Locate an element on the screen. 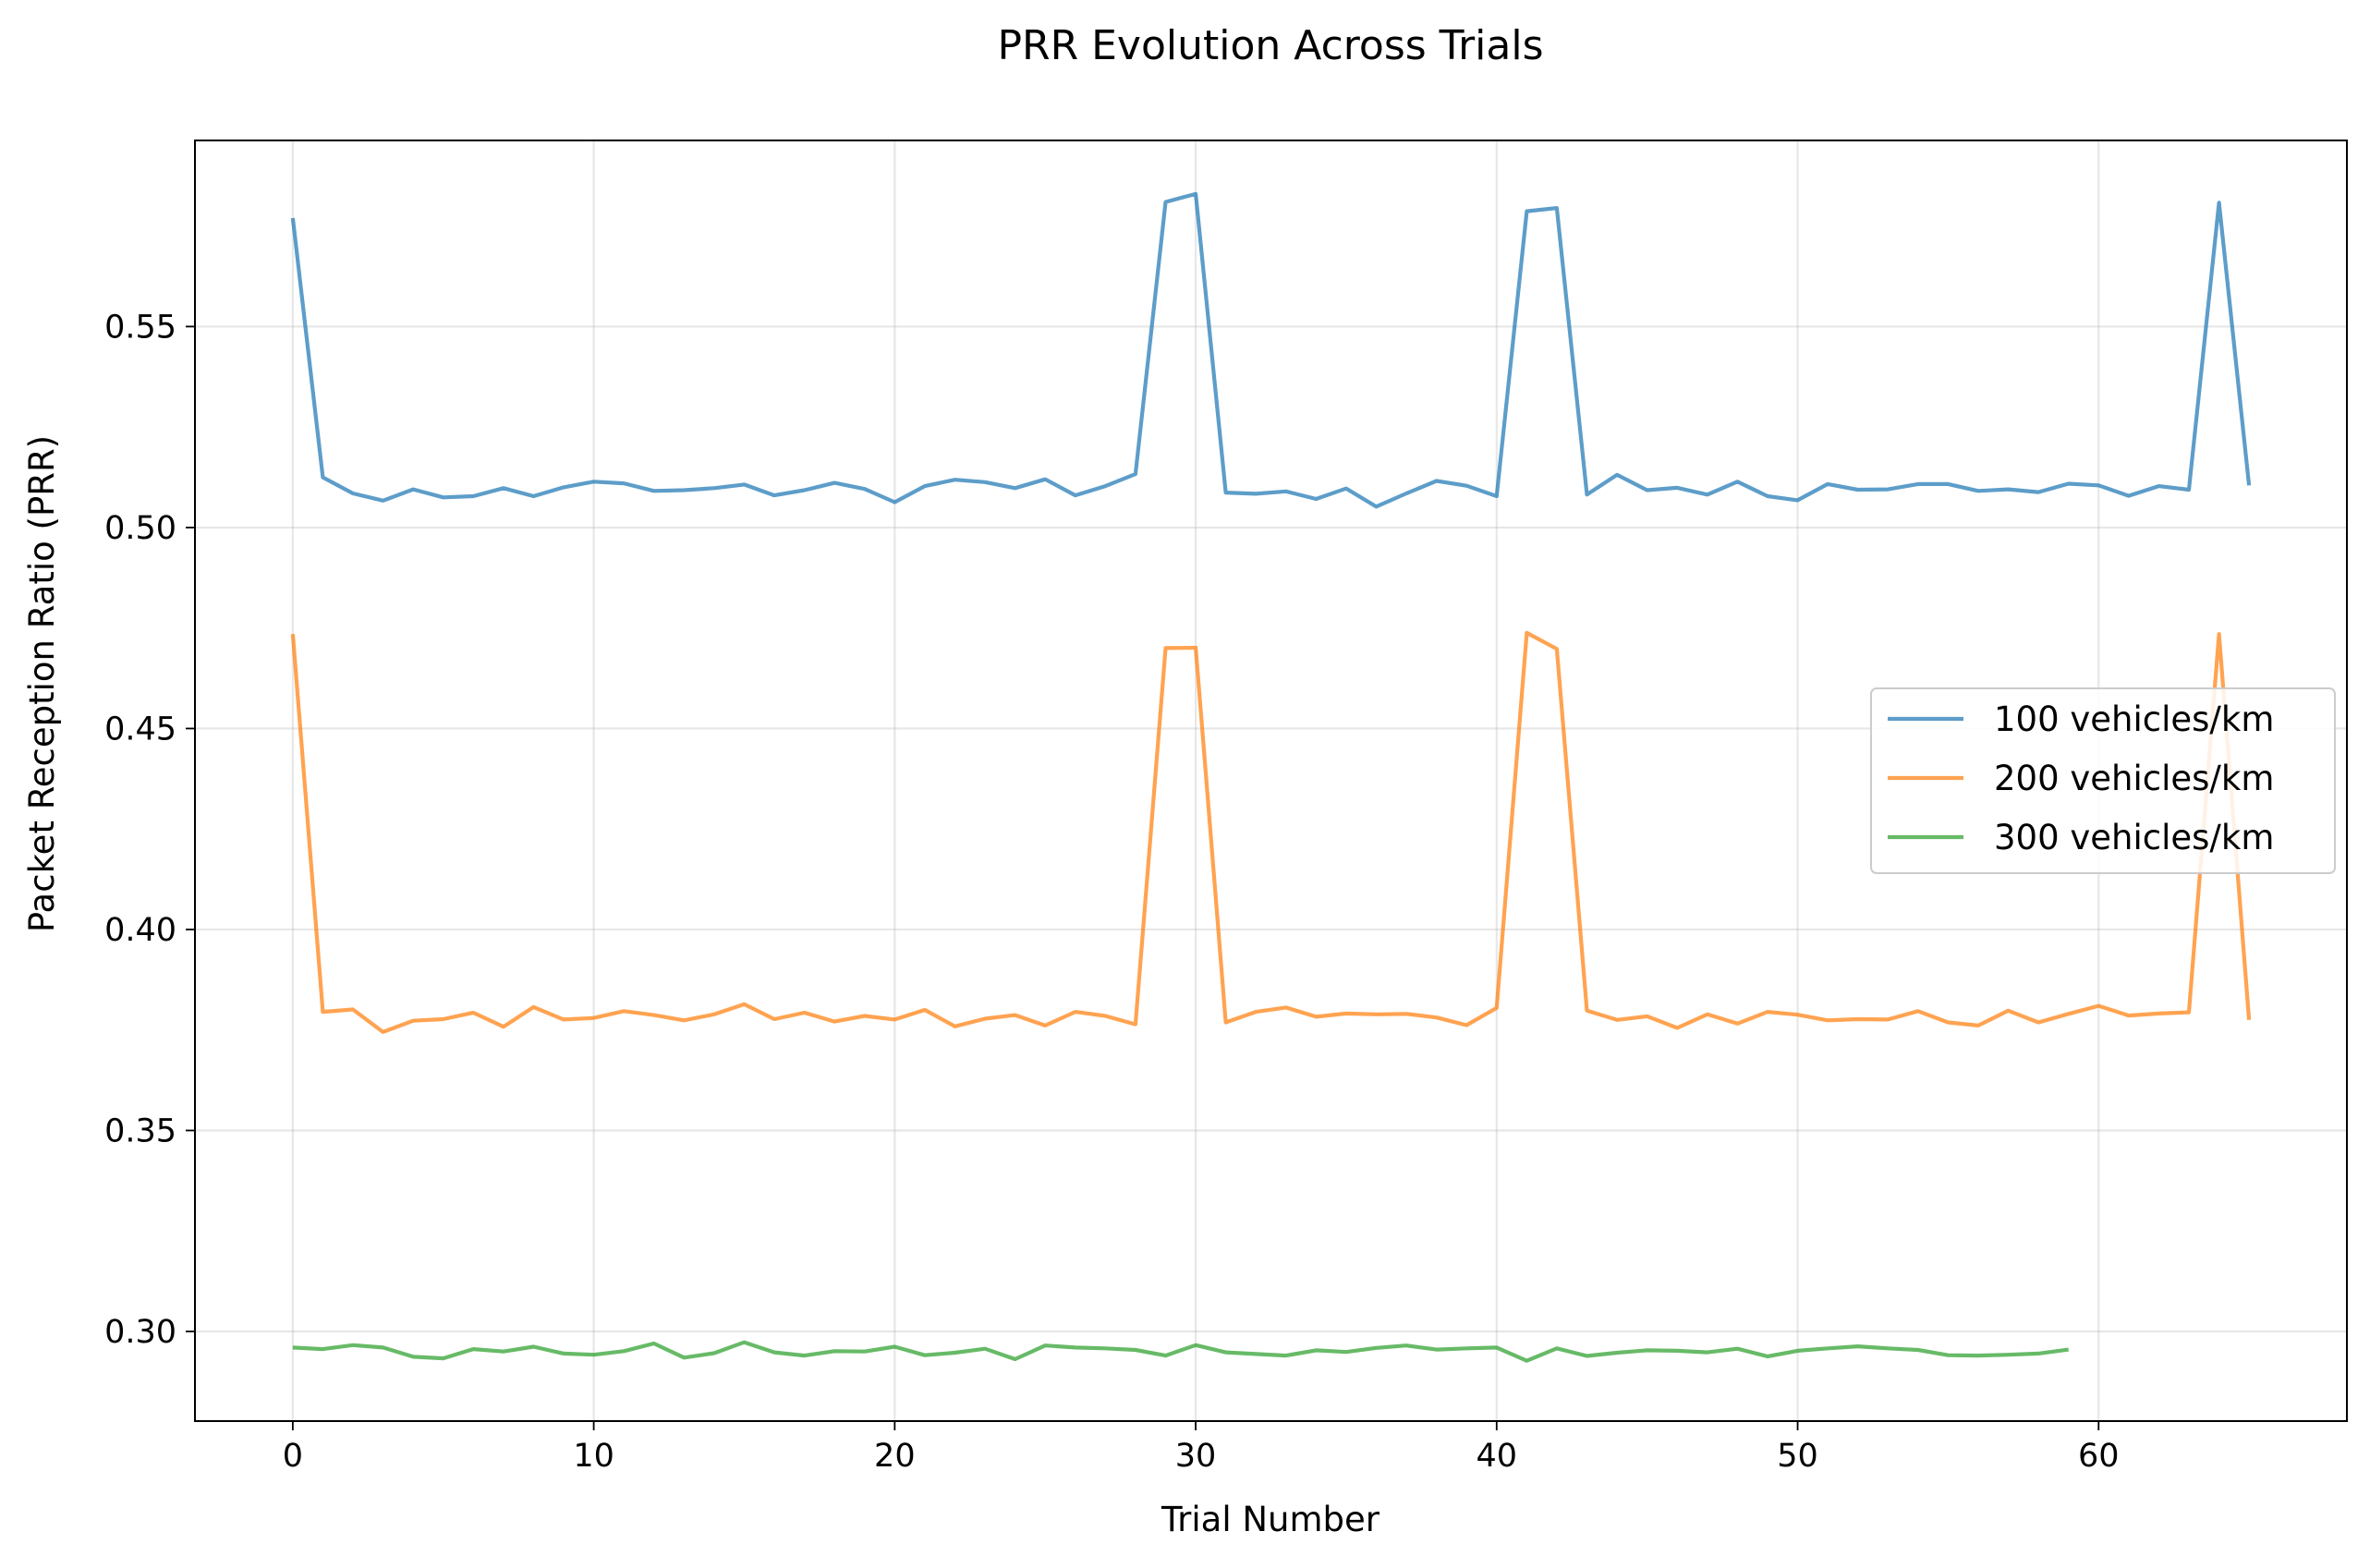 This screenshot has width=2370, height=1568. legend-box is located at coordinates (2103, 780).